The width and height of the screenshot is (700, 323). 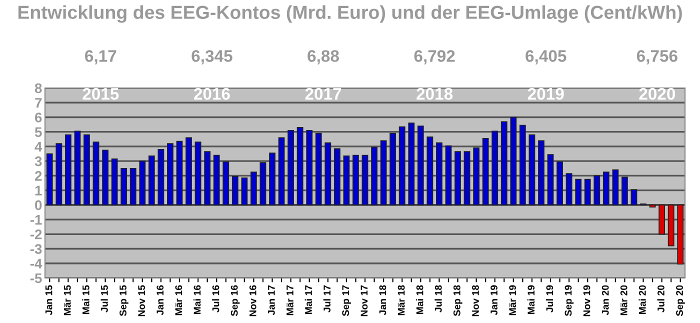 I want to click on x-tick-label: Nov 18, so click(x=475, y=300).